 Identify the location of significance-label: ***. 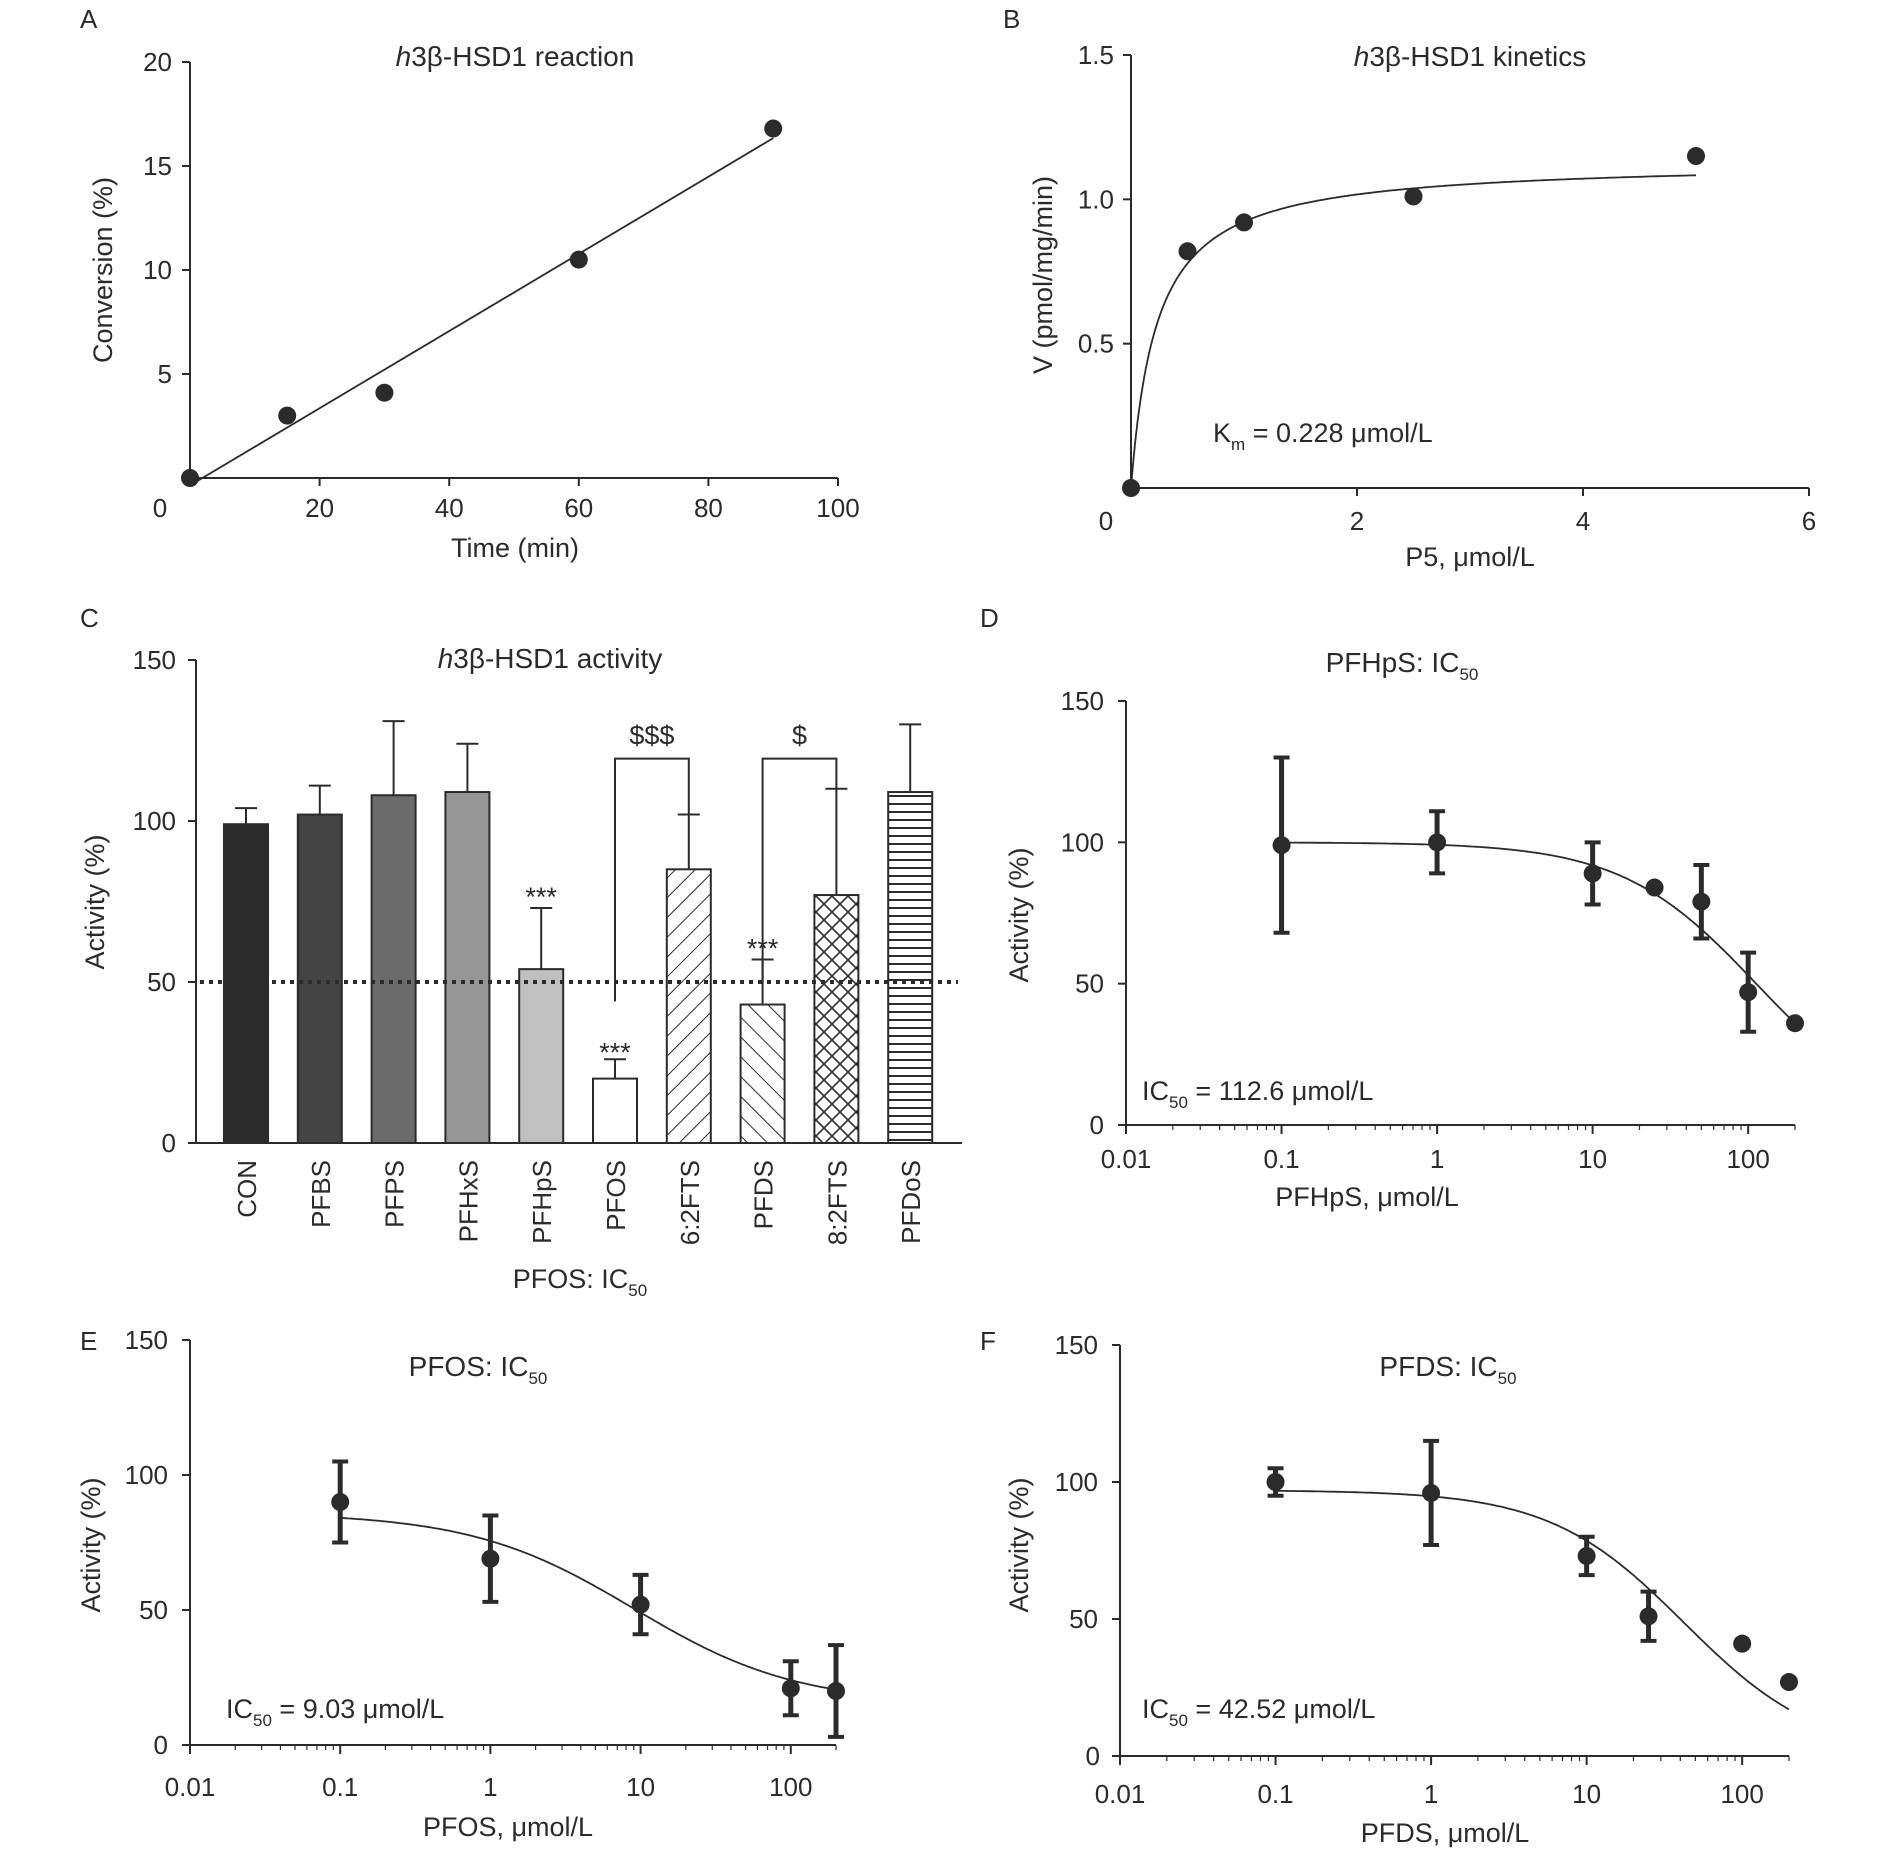
(615, 1052).